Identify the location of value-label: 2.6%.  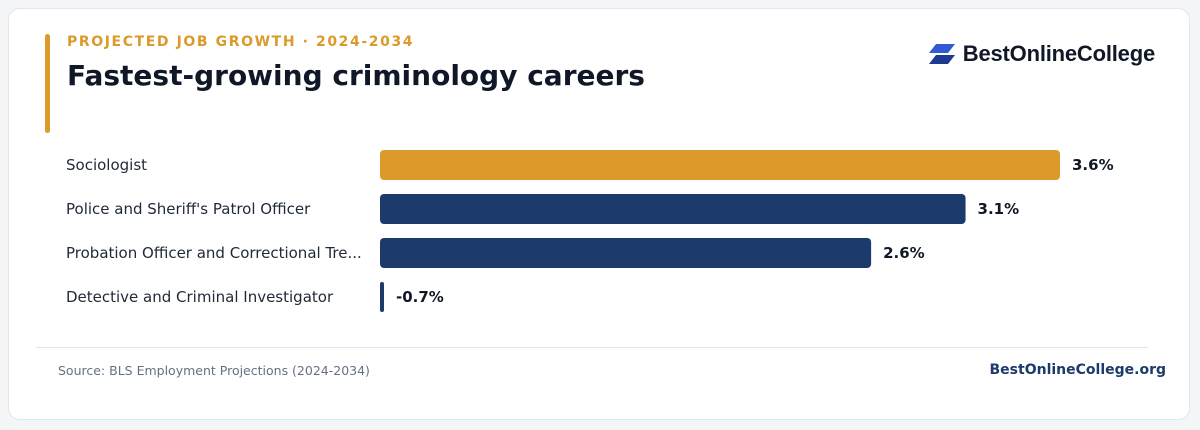
(904, 253).